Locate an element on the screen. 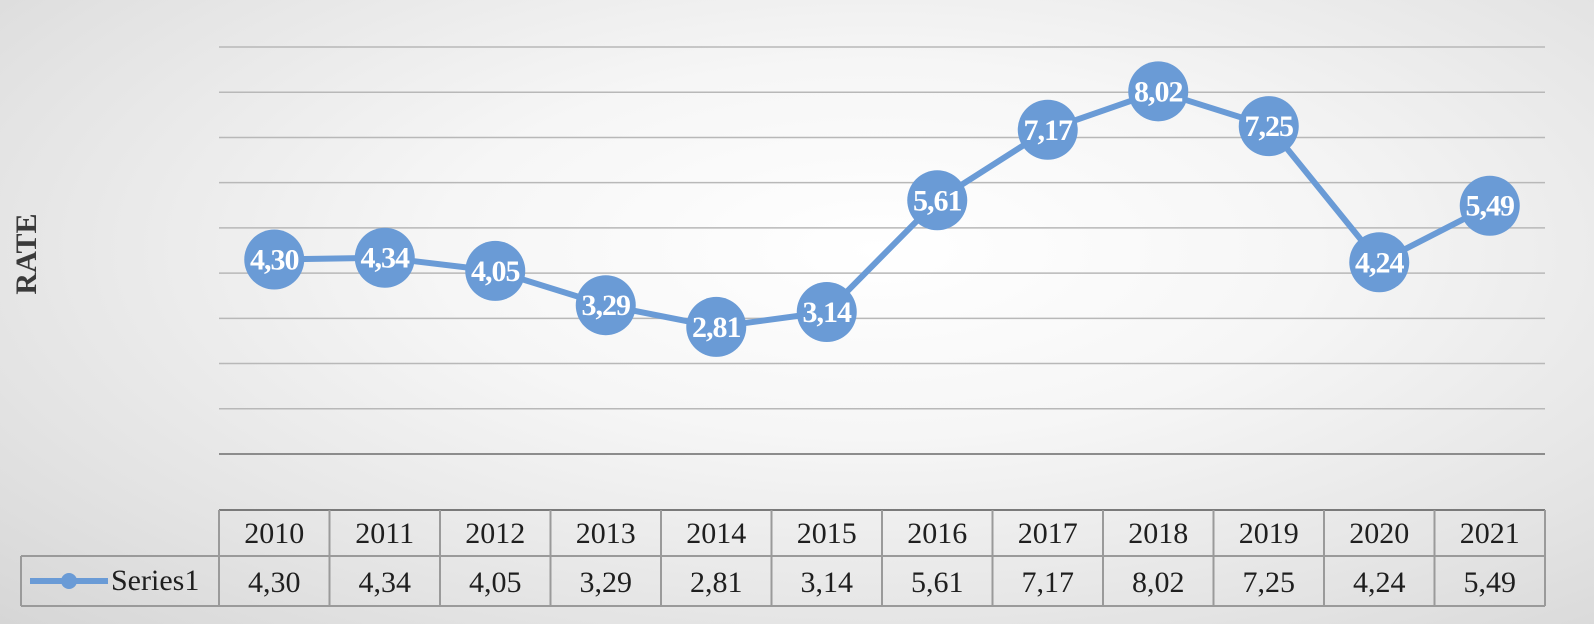 This screenshot has width=1594, height=624. data-label: 3,14 is located at coordinates (828, 312).